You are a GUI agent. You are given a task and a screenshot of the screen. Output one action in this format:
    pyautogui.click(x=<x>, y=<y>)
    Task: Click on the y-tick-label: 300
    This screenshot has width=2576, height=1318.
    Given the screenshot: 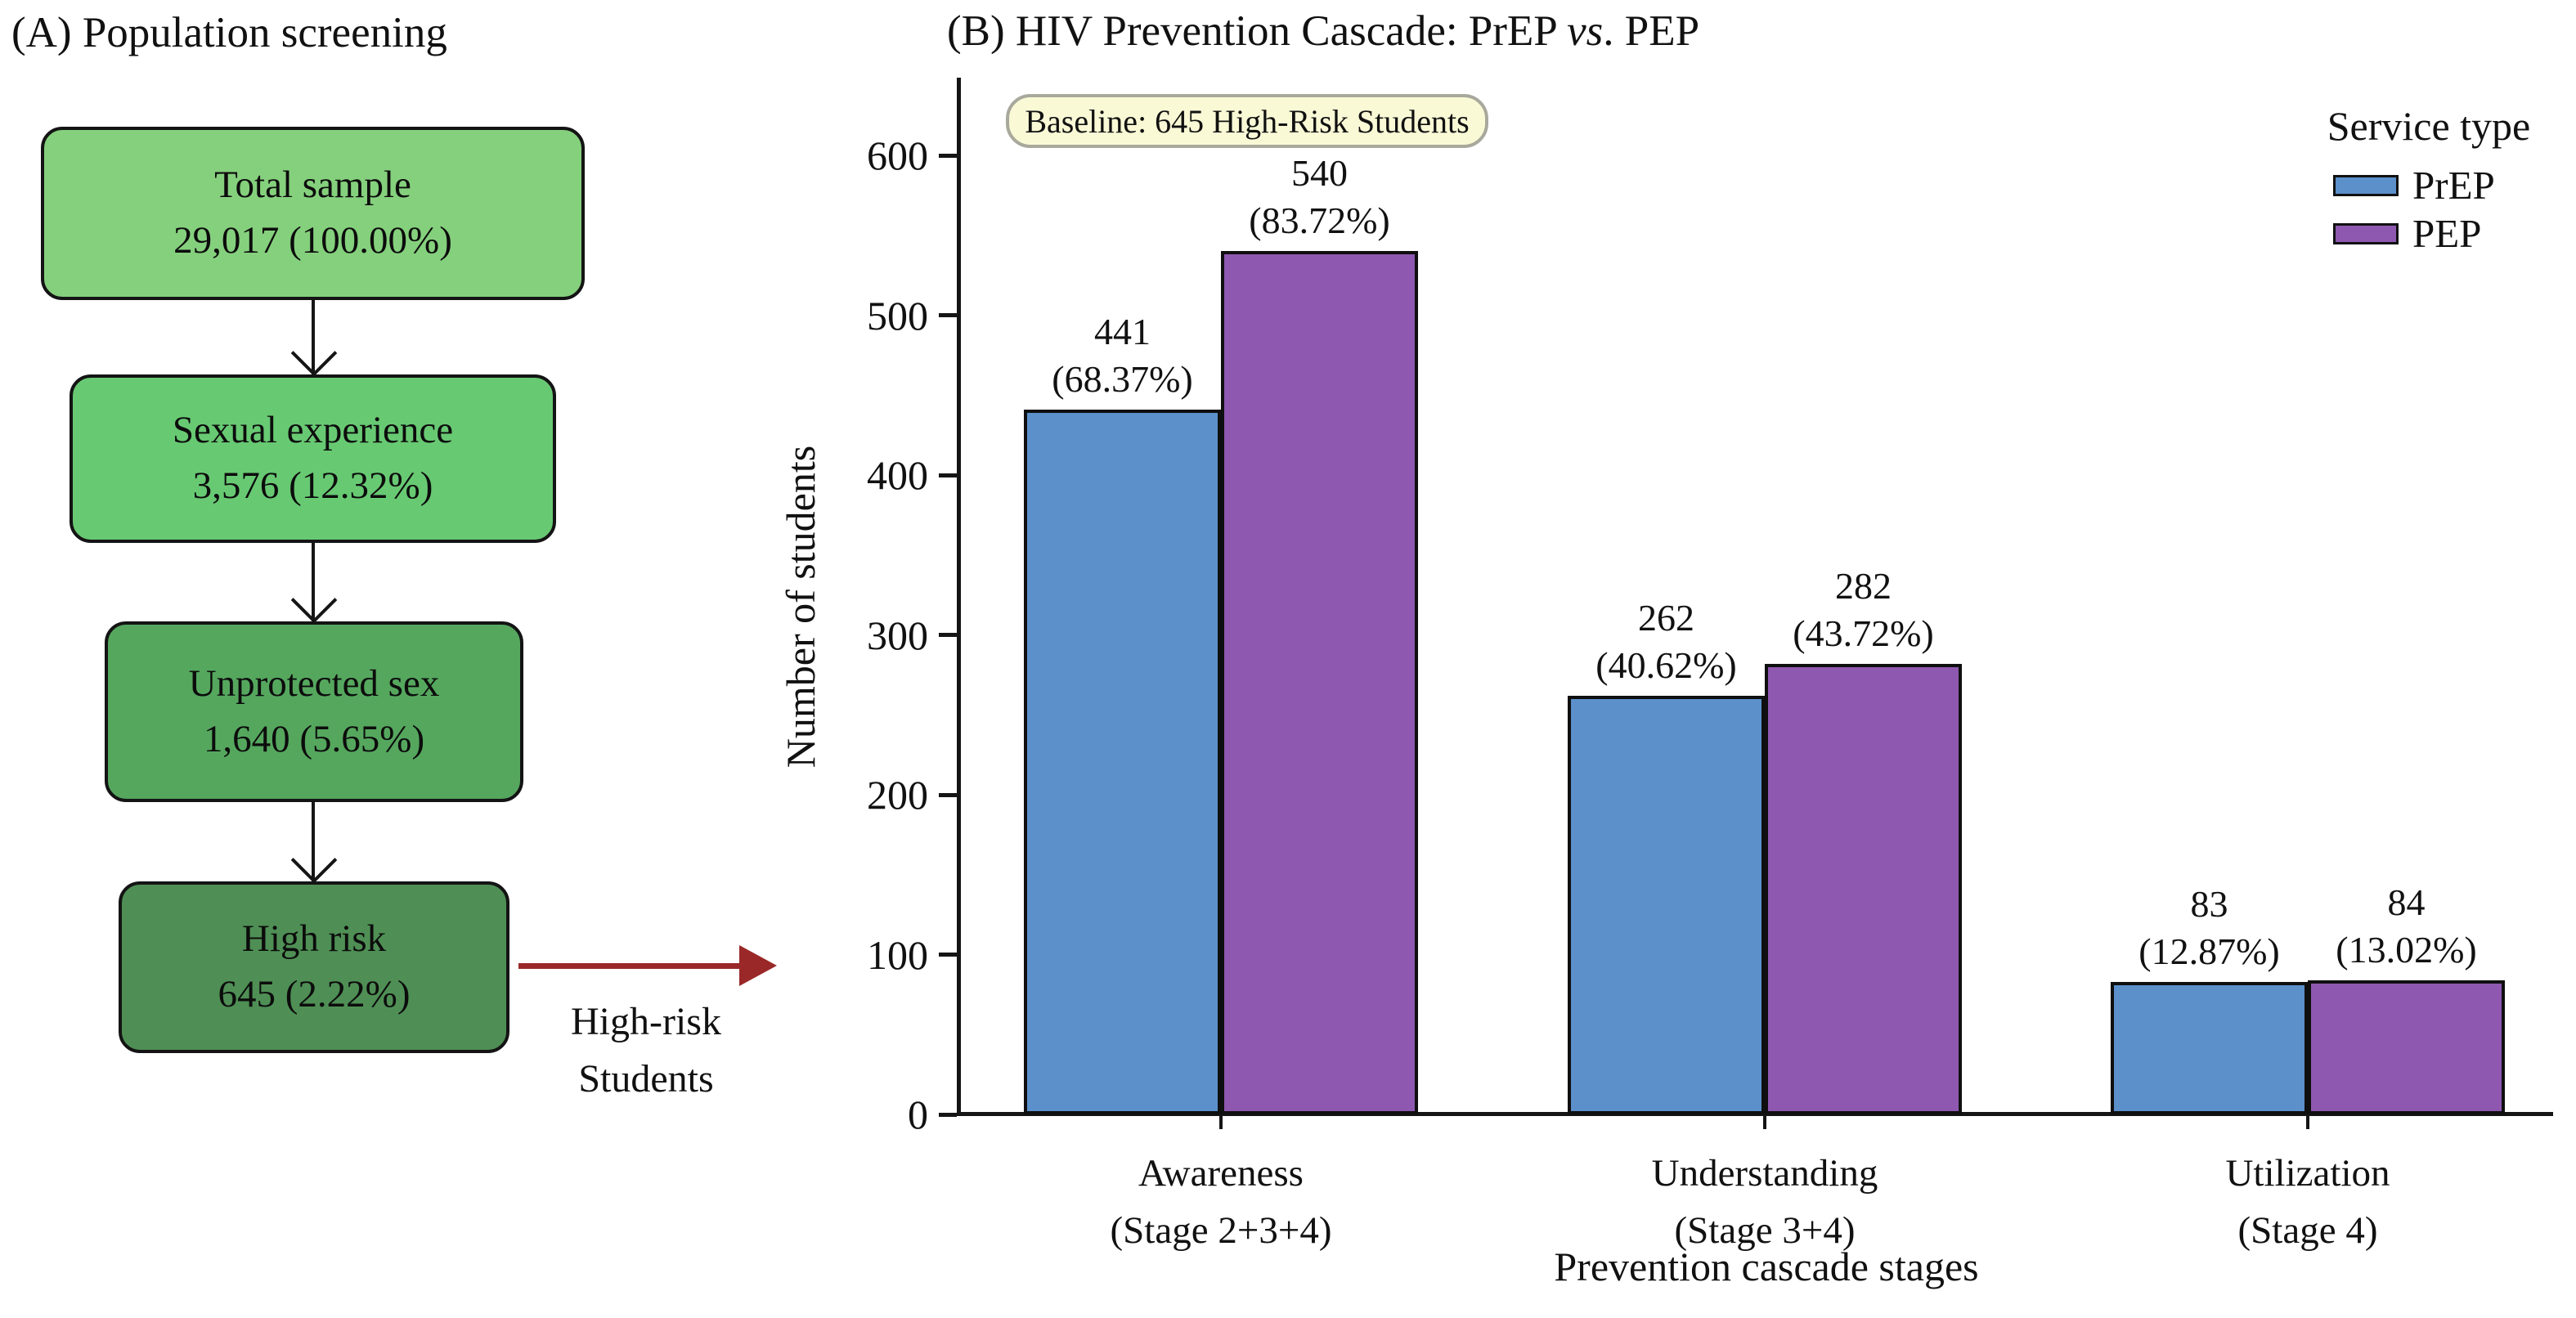 What is the action you would take?
    pyautogui.click(x=897, y=635)
    